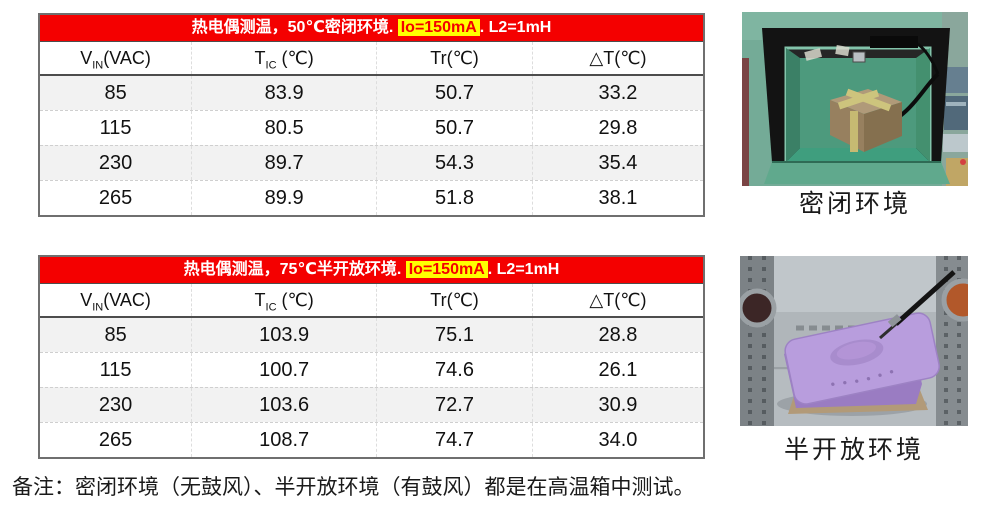  What do you see at coordinates (283, 370) in the screenshot?
I see `cell: 100.7` at bounding box center [283, 370].